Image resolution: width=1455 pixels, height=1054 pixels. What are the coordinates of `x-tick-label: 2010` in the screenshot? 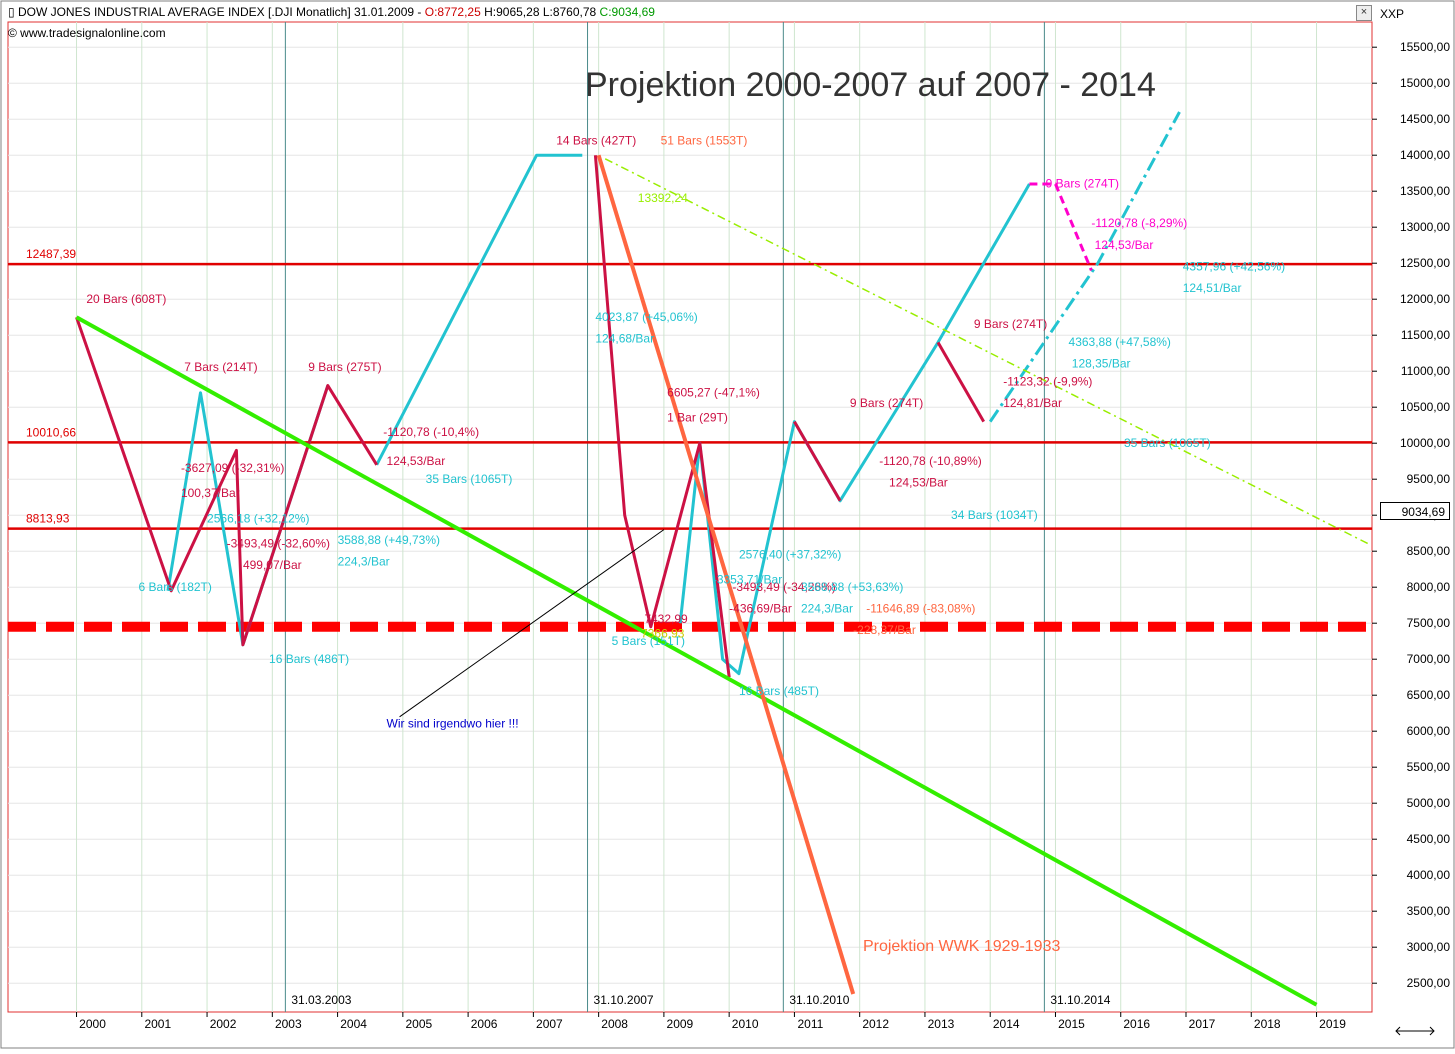 It's located at (745, 1024).